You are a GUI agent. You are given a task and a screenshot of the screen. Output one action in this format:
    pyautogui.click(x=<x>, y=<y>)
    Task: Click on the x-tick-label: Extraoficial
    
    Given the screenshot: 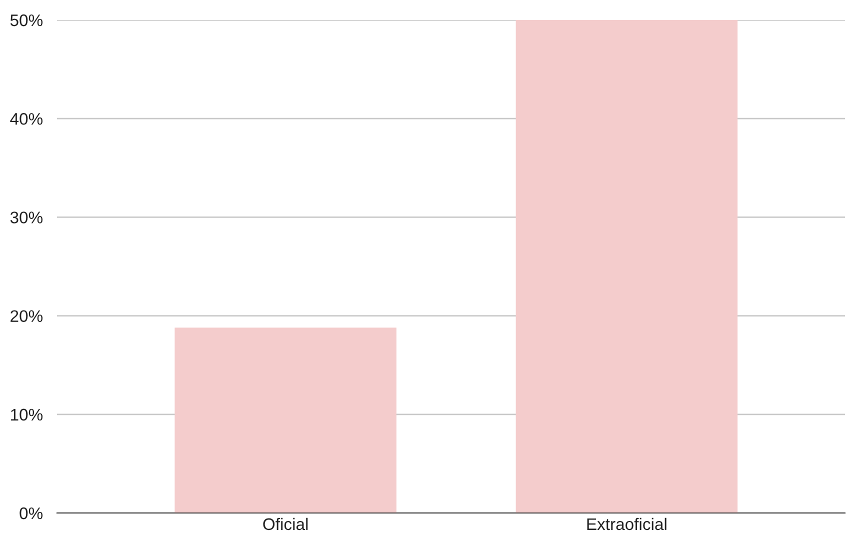 What is the action you would take?
    pyautogui.click(x=626, y=524)
    